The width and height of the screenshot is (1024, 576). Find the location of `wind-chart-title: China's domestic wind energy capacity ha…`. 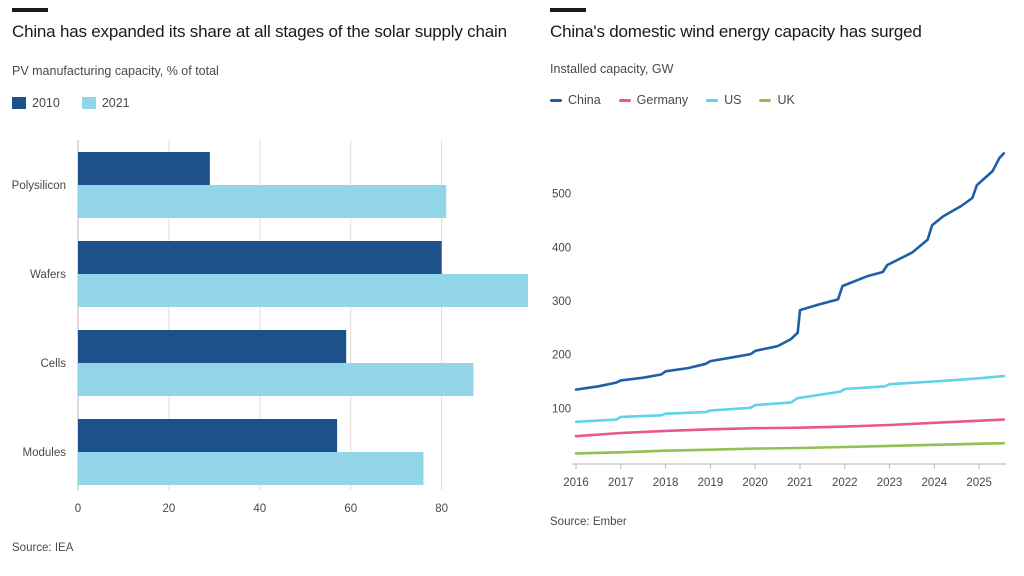

wind-chart-title: China's domestic wind energy capacity ha… is located at coordinates (736, 31).